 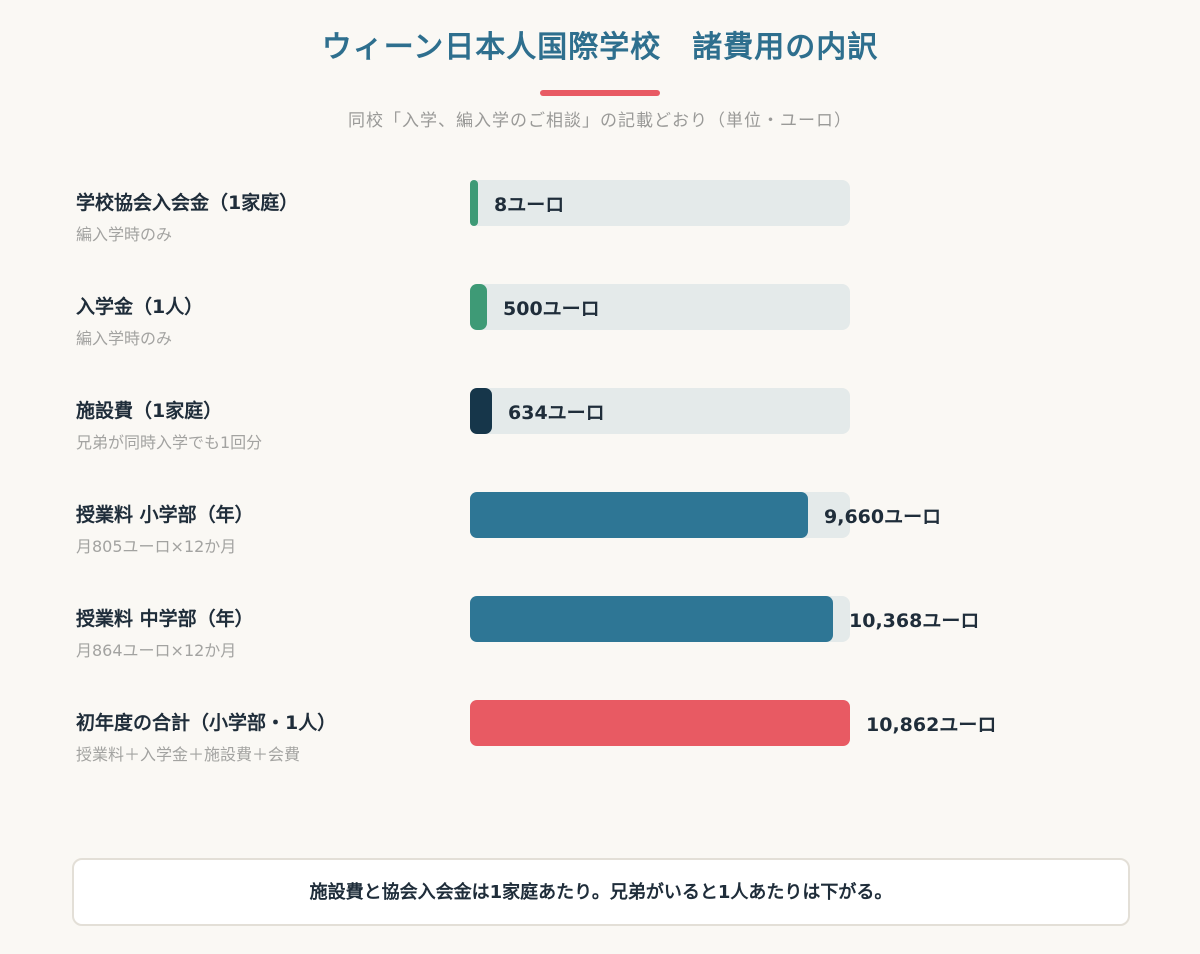 I want to click on category-note: 授業料＋入学金＋施設費＋会費, so click(x=188, y=754).